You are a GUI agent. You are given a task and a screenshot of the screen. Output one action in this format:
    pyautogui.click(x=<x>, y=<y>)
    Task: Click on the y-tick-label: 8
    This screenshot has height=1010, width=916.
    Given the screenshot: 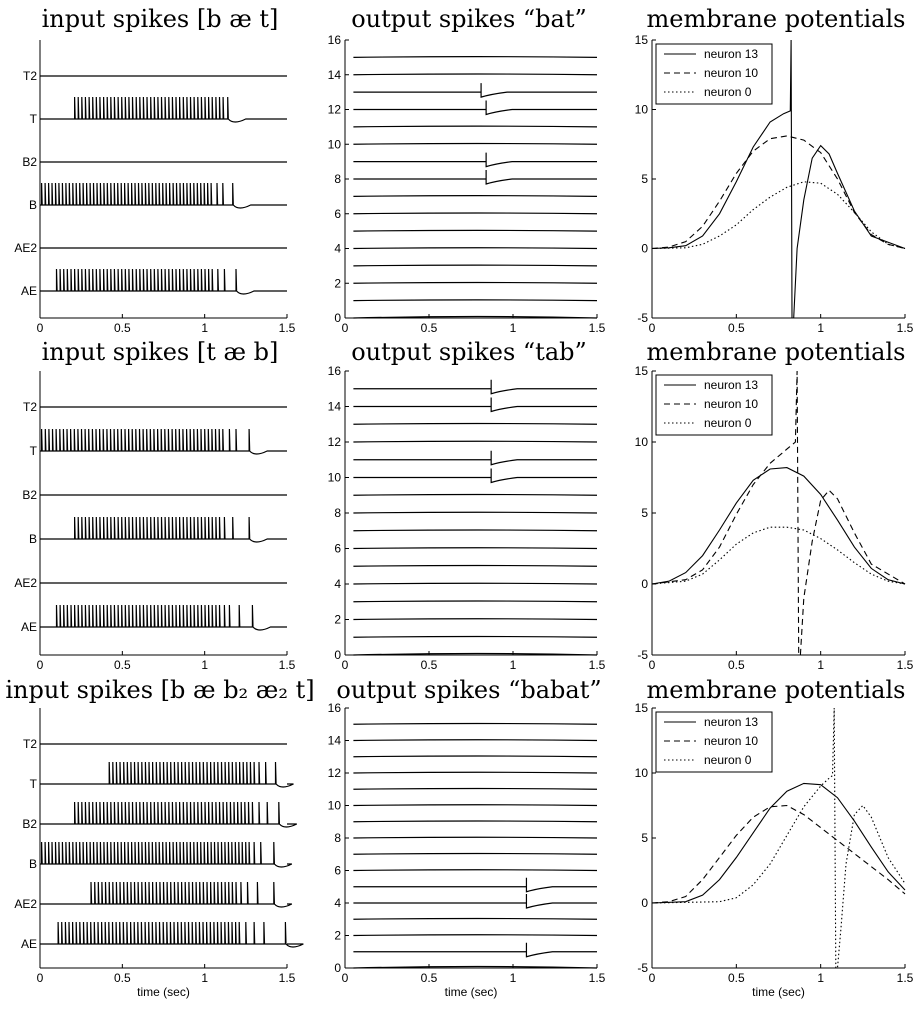 What is the action you would take?
    pyautogui.click(x=337, y=513)
    